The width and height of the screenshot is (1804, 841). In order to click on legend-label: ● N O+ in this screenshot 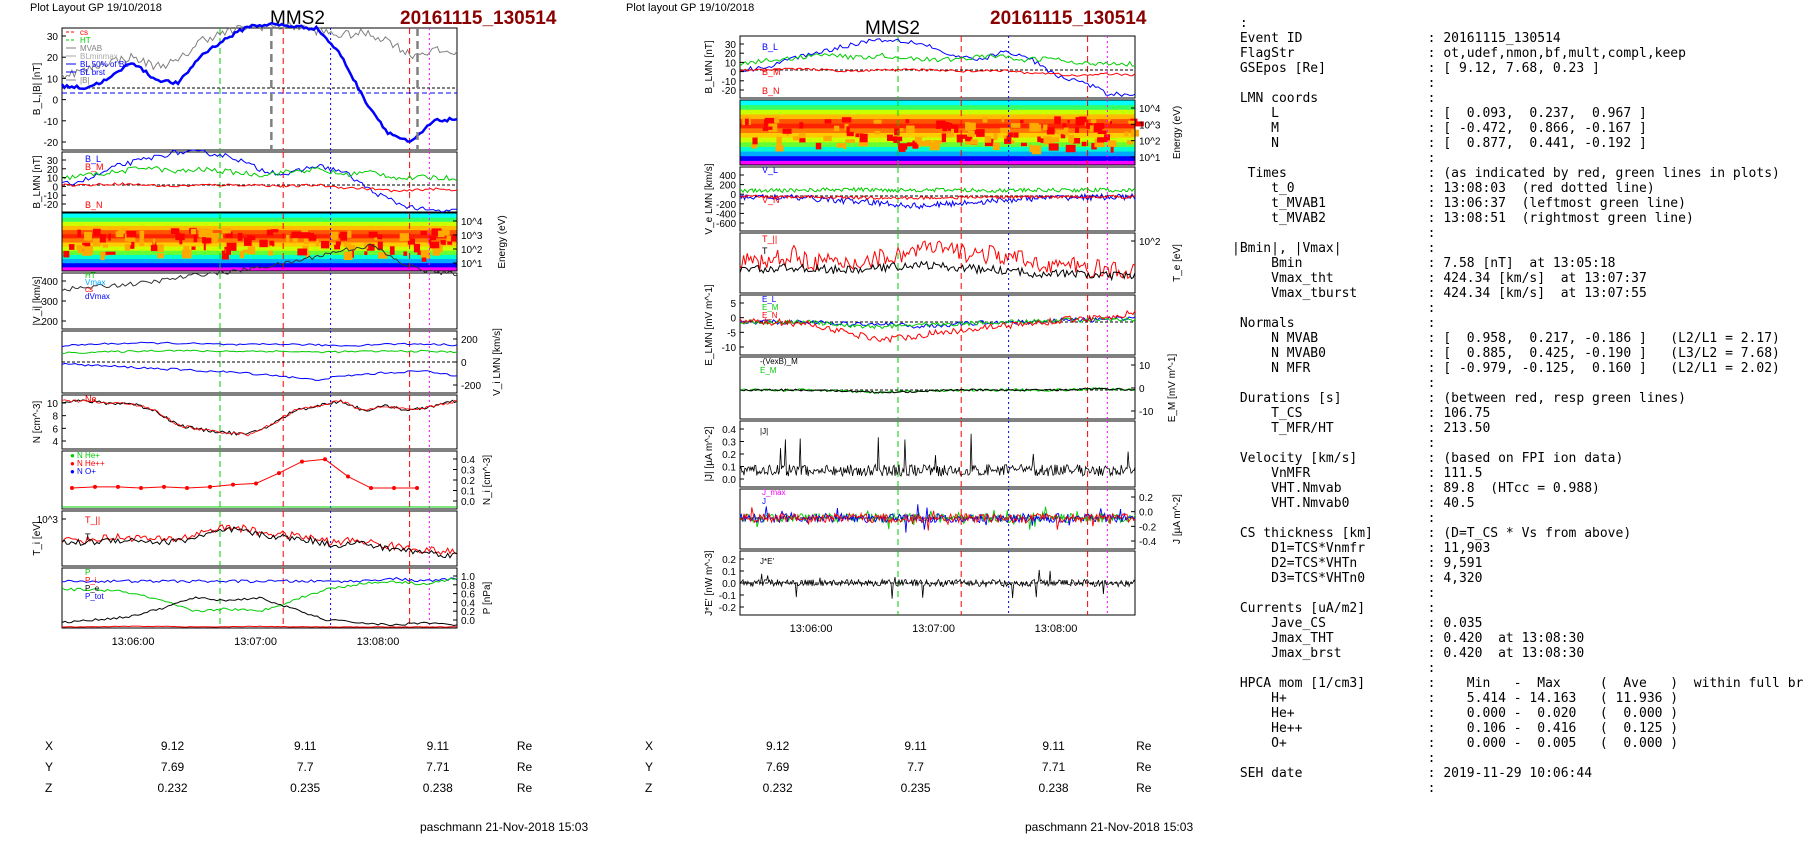, I will do `click(83, 471)`.